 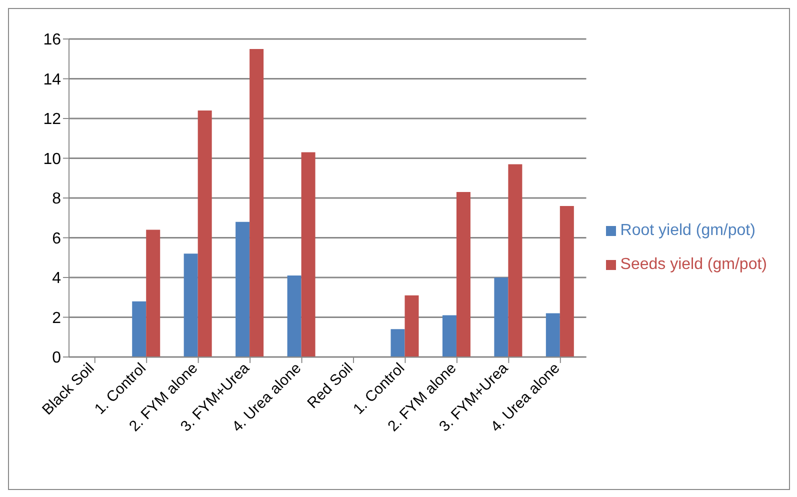 What do you see at coordinates (57, 279) in the screenshot?
I see `y-tick-label: 4` at bounding box center [57, 279].